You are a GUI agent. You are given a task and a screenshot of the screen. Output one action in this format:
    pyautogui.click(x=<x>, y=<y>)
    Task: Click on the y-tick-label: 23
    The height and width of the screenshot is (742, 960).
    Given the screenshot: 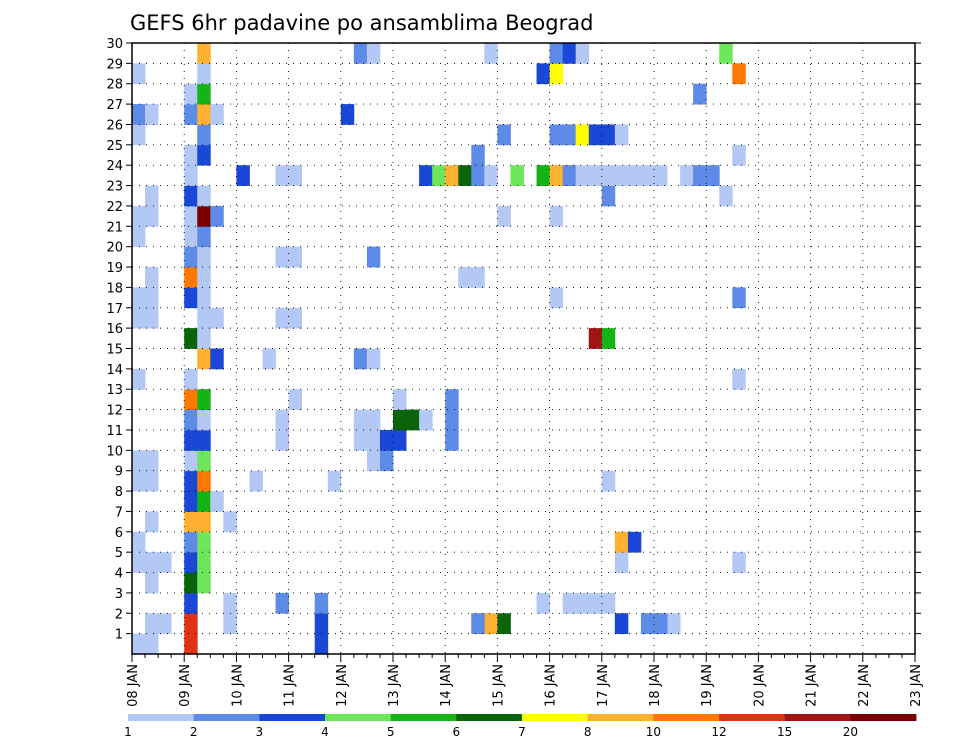 What is the action you would take?
    pyautogui.click(x=114, y=187)
    